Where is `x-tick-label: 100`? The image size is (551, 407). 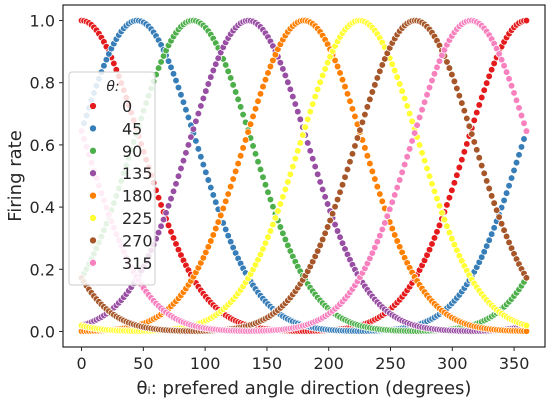 x-tick-label: 100 is located at coordinates (205, 363).